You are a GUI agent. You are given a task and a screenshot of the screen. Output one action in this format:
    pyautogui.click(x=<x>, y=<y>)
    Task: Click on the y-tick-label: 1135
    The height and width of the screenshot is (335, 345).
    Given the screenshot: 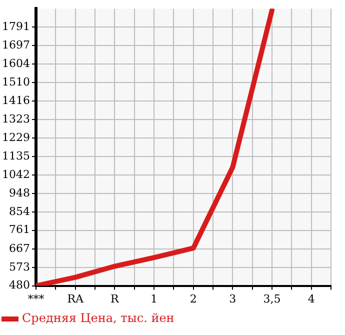 What is the action you would take?
    pyautogui.click(x=16, y=155)
    